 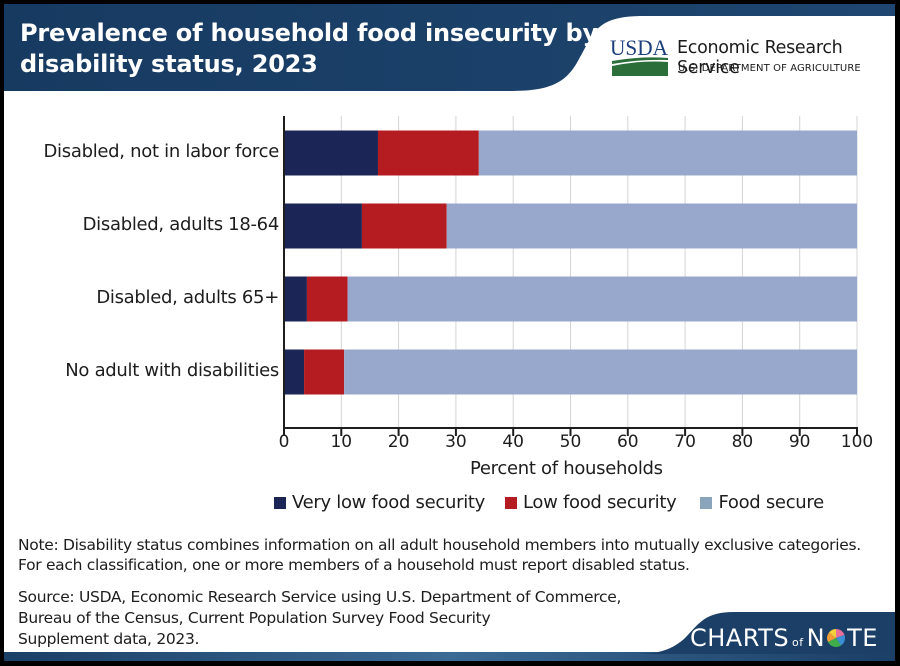 I want to click on category-label: No adult with disabilities, so click(x=172, y=370).